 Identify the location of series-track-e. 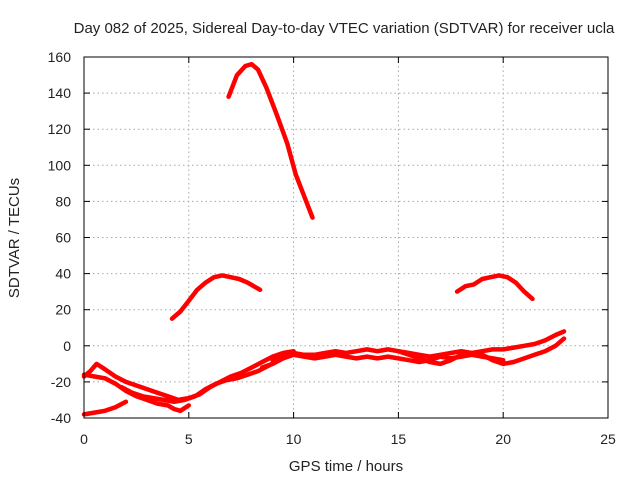
(418, 346).